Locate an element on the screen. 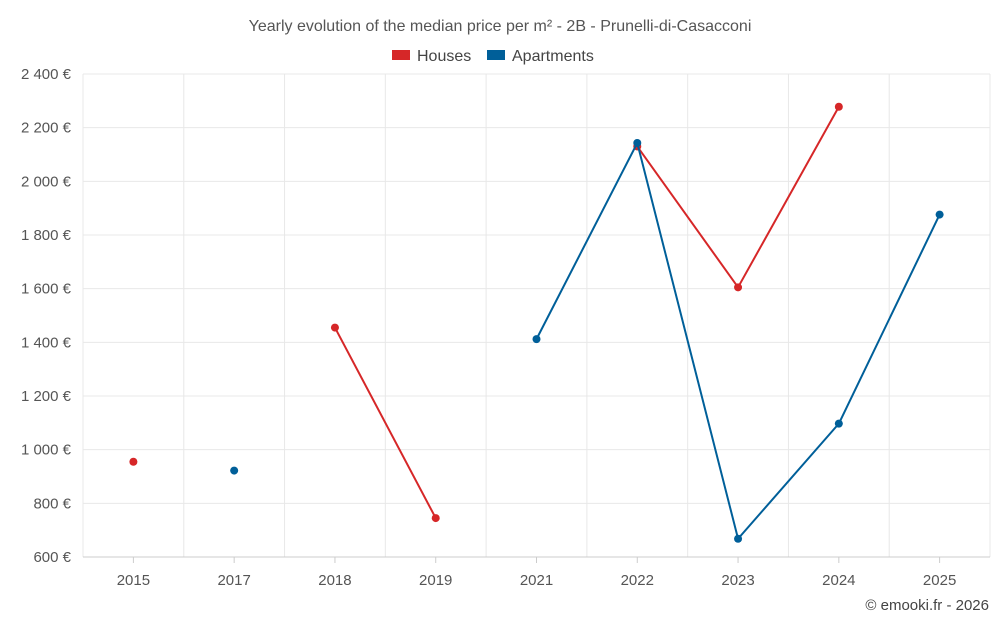  y-tick-label: 2 400 € is located at coordinates (46, 74).